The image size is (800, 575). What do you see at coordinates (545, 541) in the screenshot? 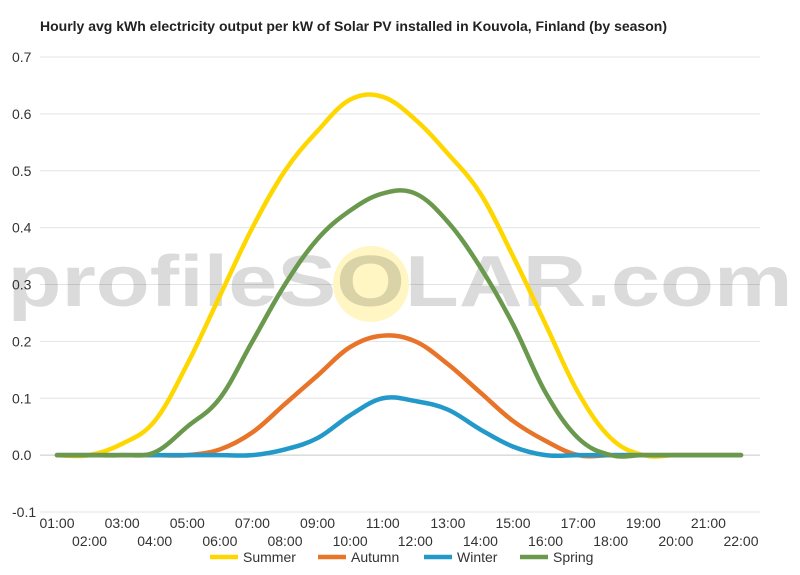
I see `x-tick-label: 16:00` at bounding box center [545, 541].